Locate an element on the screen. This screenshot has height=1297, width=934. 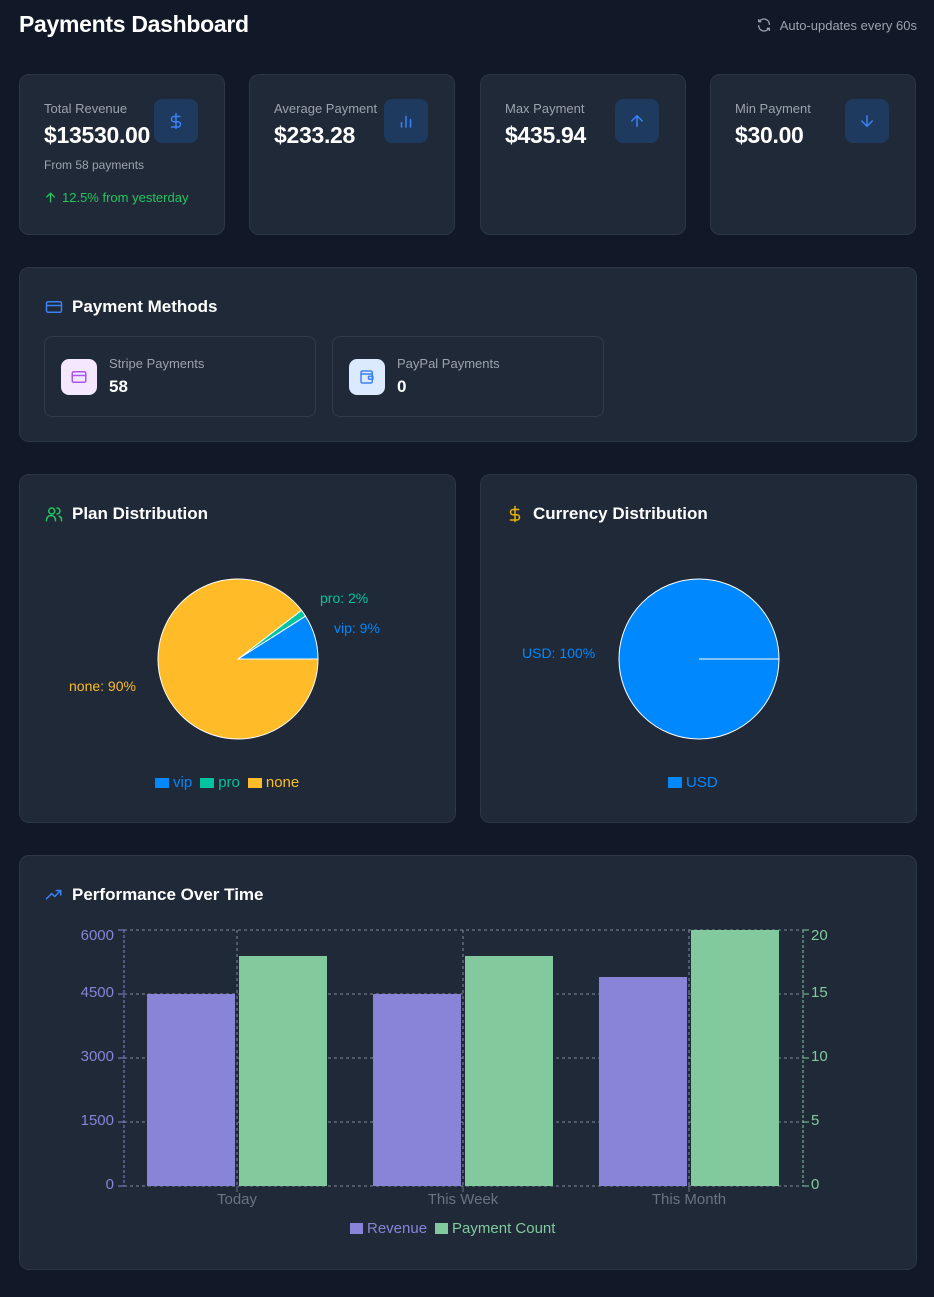
bar-revenue-today is located at coordinates (191, 1090).